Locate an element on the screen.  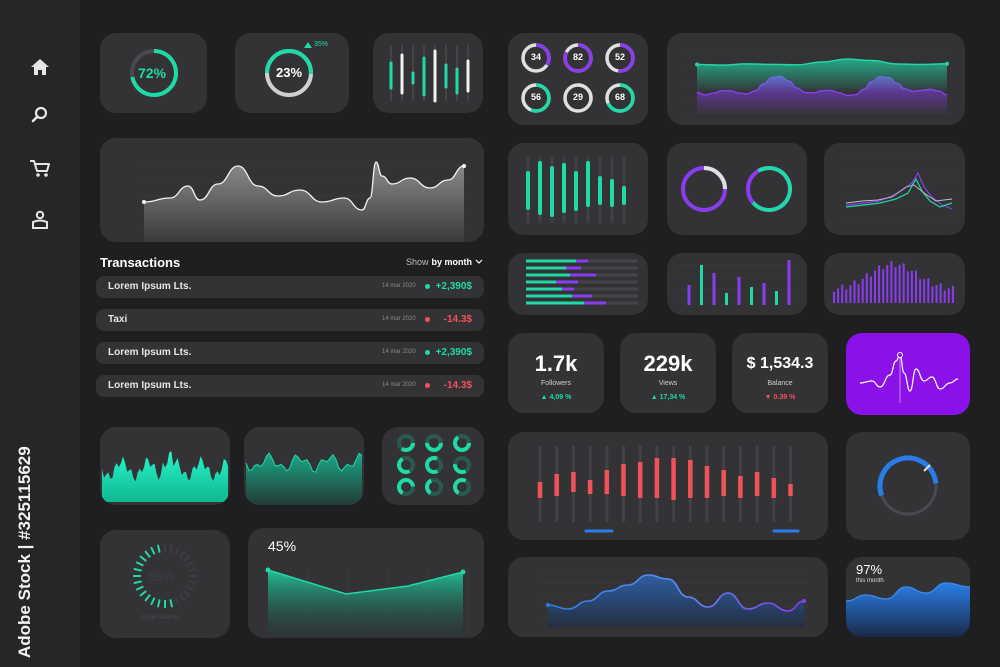
followers-change: ▲ 4,09 % is located at coordinates (556, 397).